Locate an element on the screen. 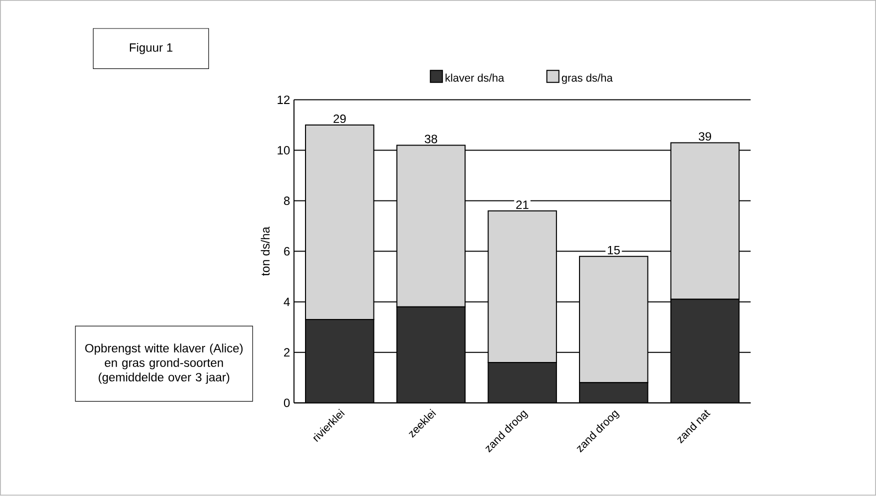  annotation: 15 is located at coordinates (614, 250).